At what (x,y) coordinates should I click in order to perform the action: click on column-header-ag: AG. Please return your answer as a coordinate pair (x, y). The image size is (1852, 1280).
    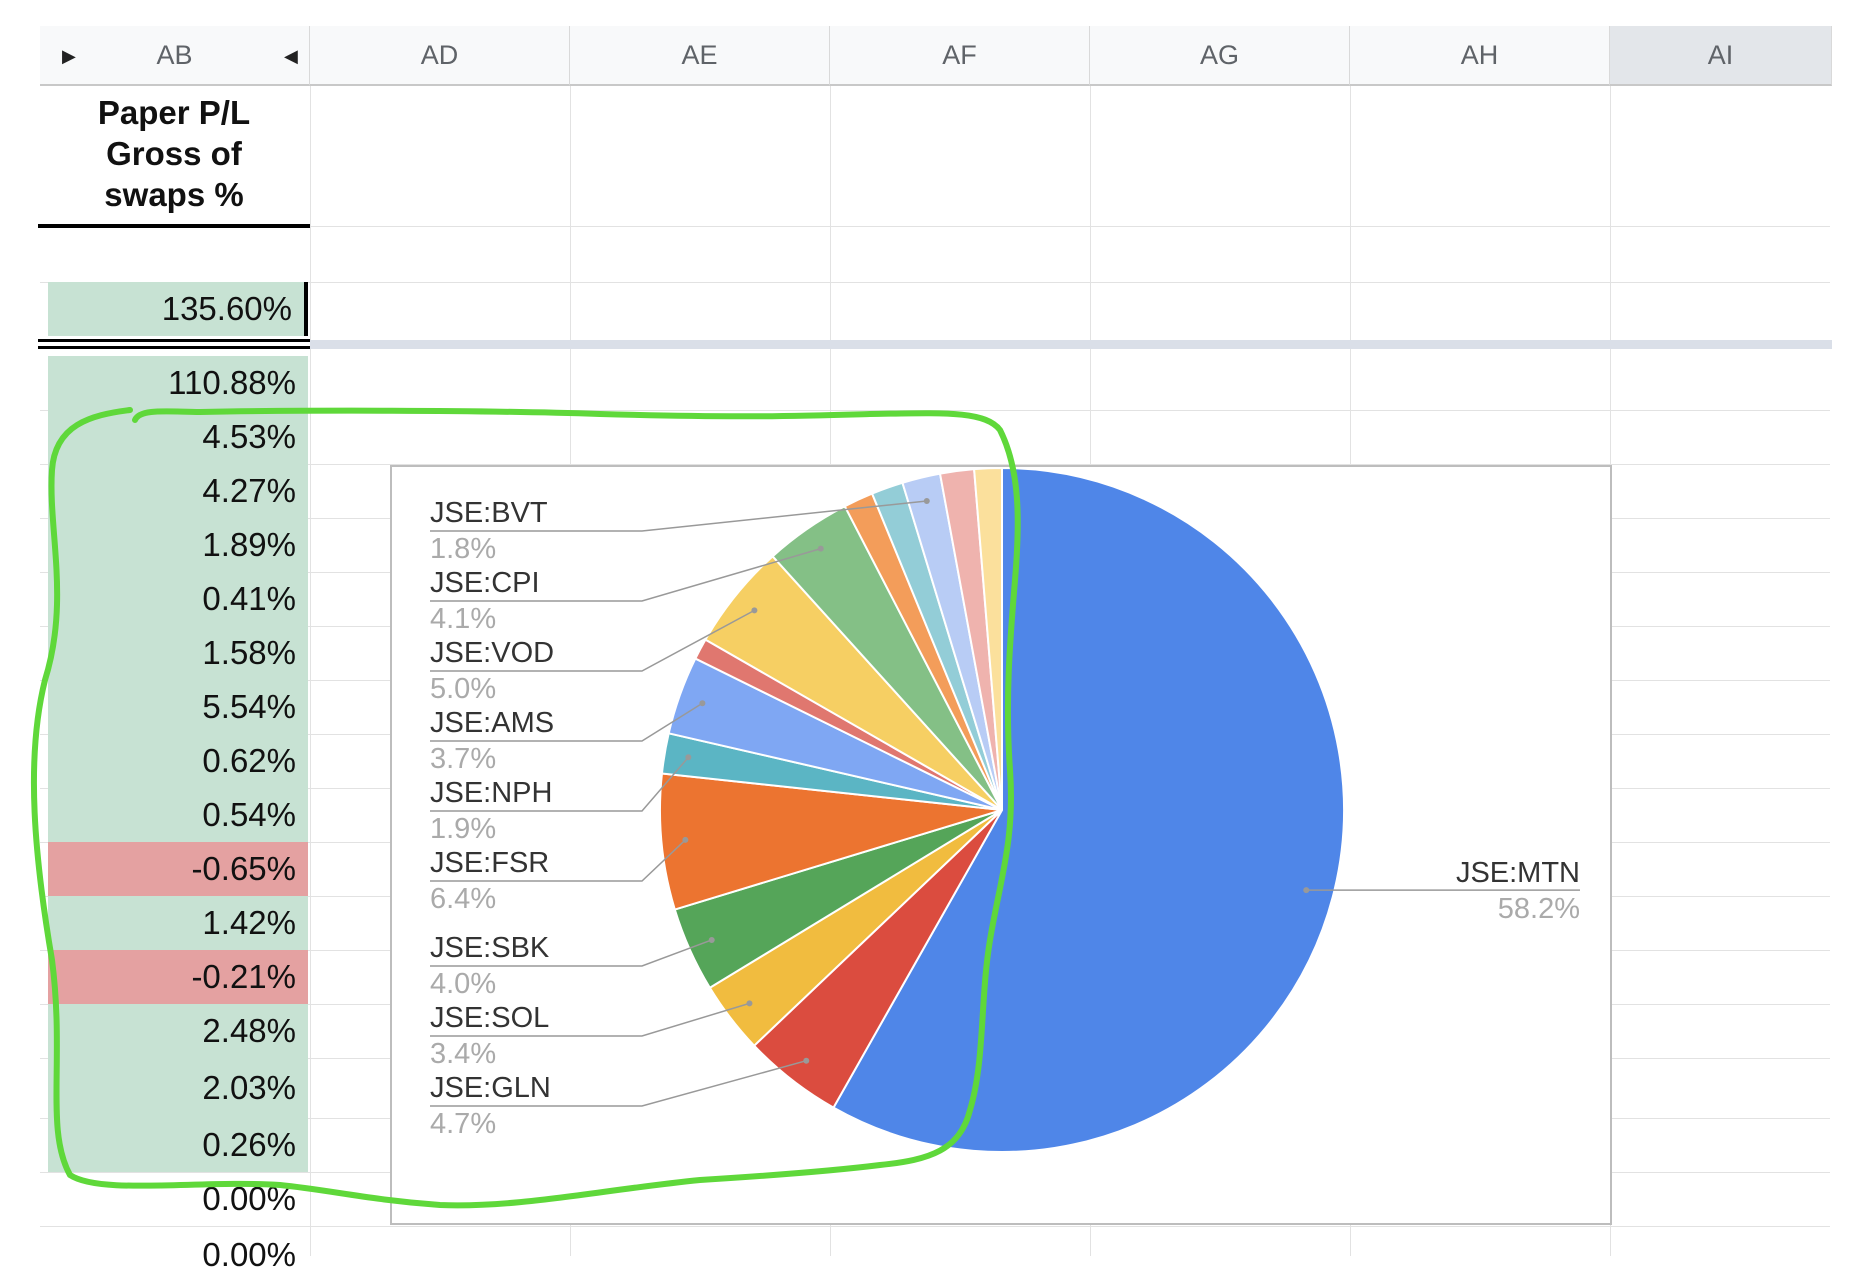
    Looking at the image, I should click on (1220, 56).